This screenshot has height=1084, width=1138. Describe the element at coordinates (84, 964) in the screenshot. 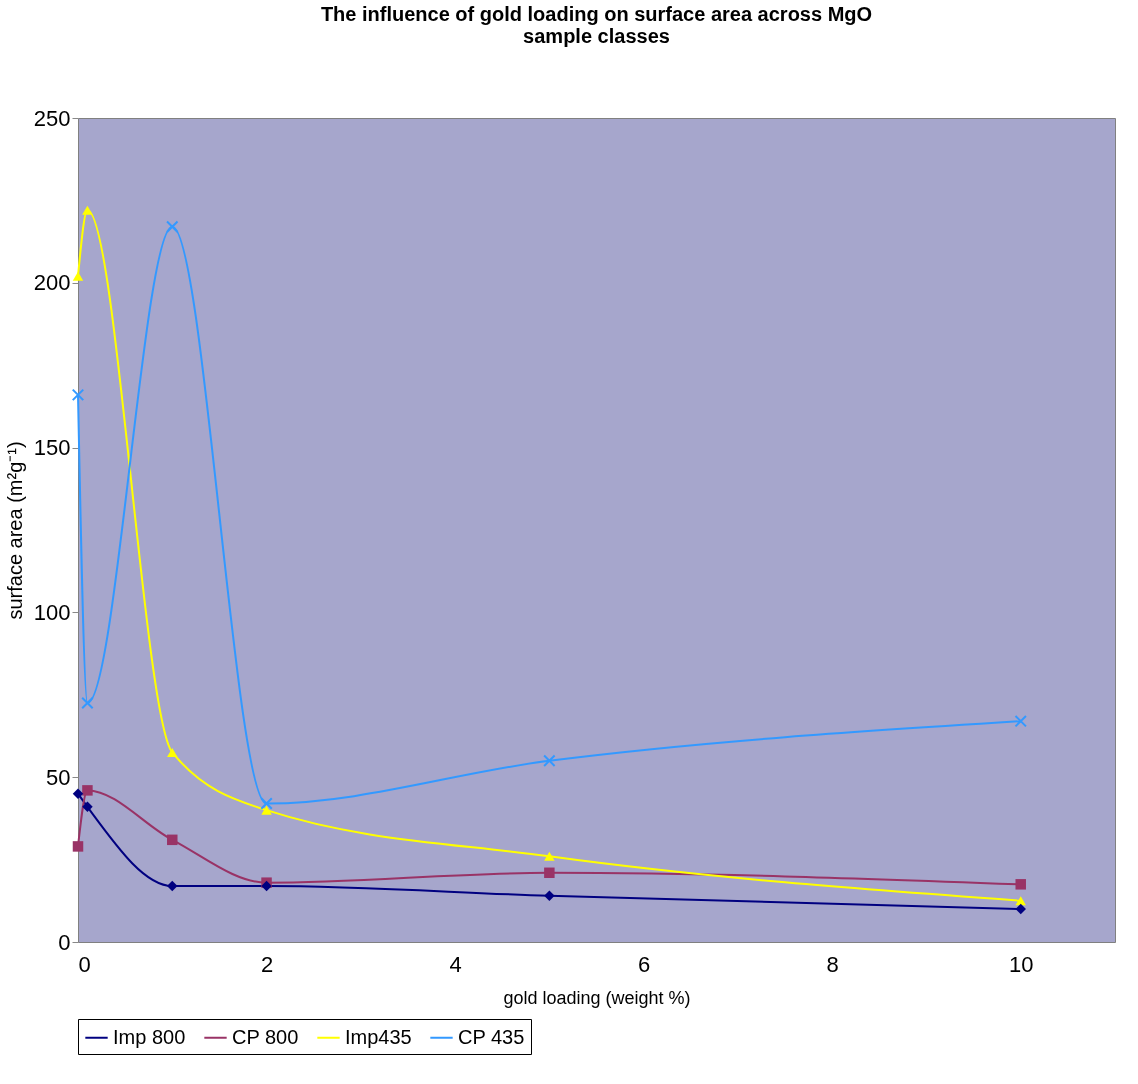

I see `x-tick-label: 0` at that location.